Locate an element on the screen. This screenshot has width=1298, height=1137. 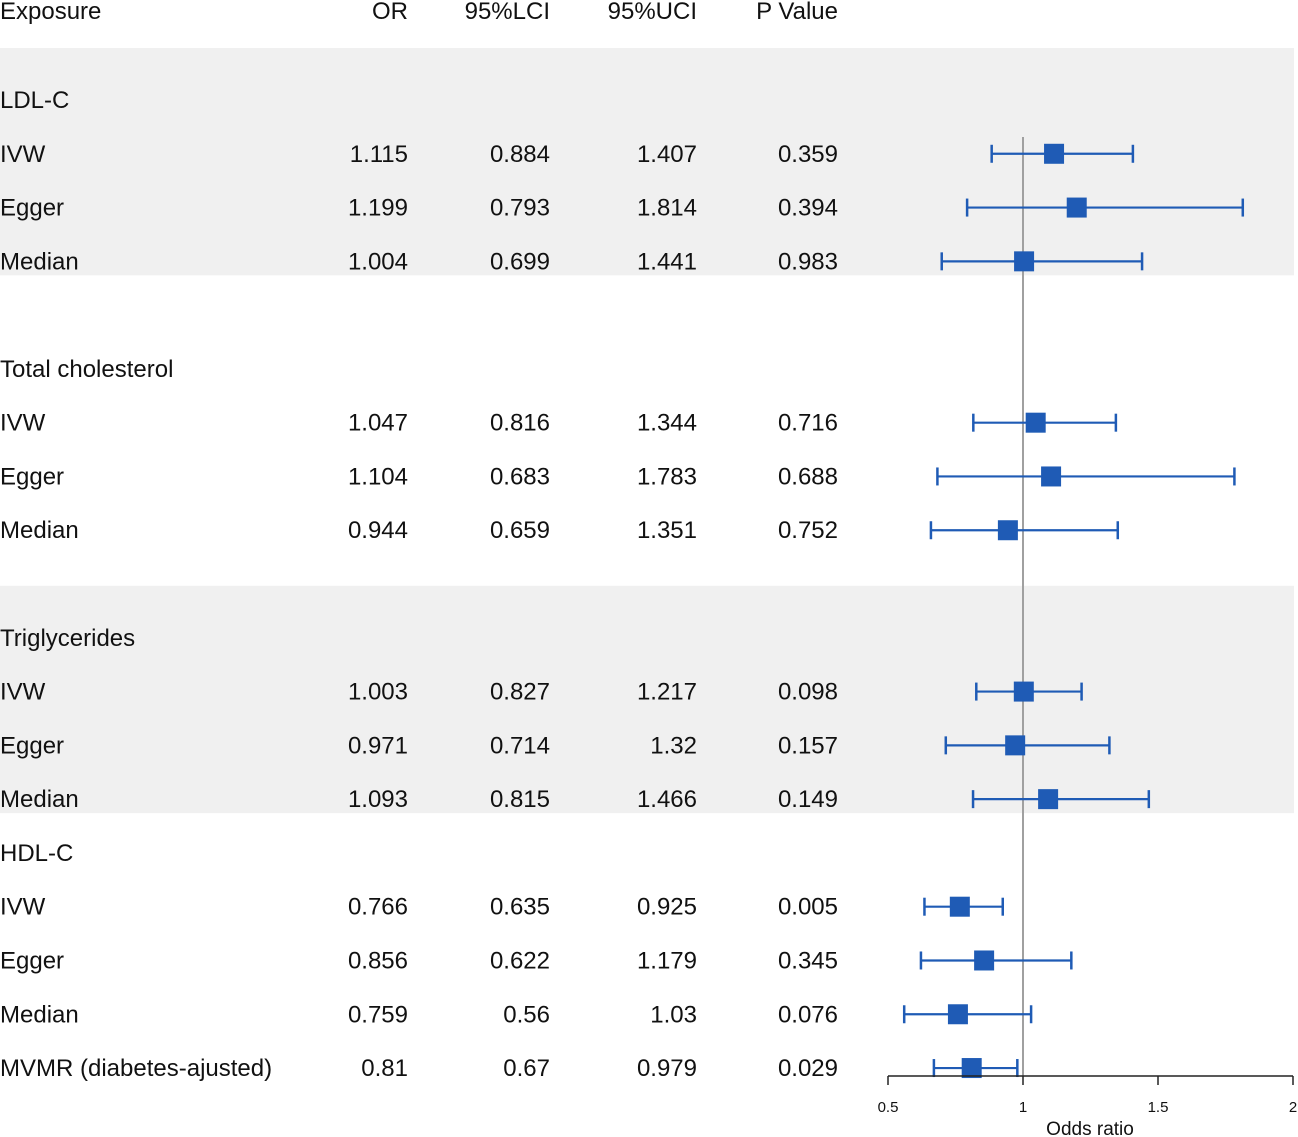
uci-value: 1.344 is located at coordinates (667, 423).